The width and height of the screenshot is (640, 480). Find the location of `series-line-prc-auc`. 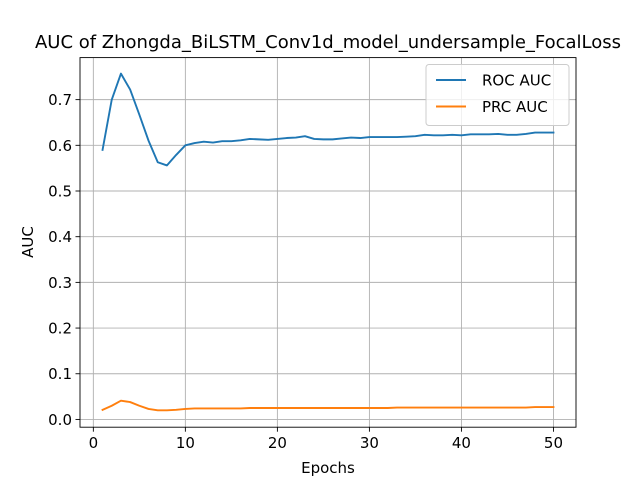

series-line-prc-auc is located at coordinates (328, 405).